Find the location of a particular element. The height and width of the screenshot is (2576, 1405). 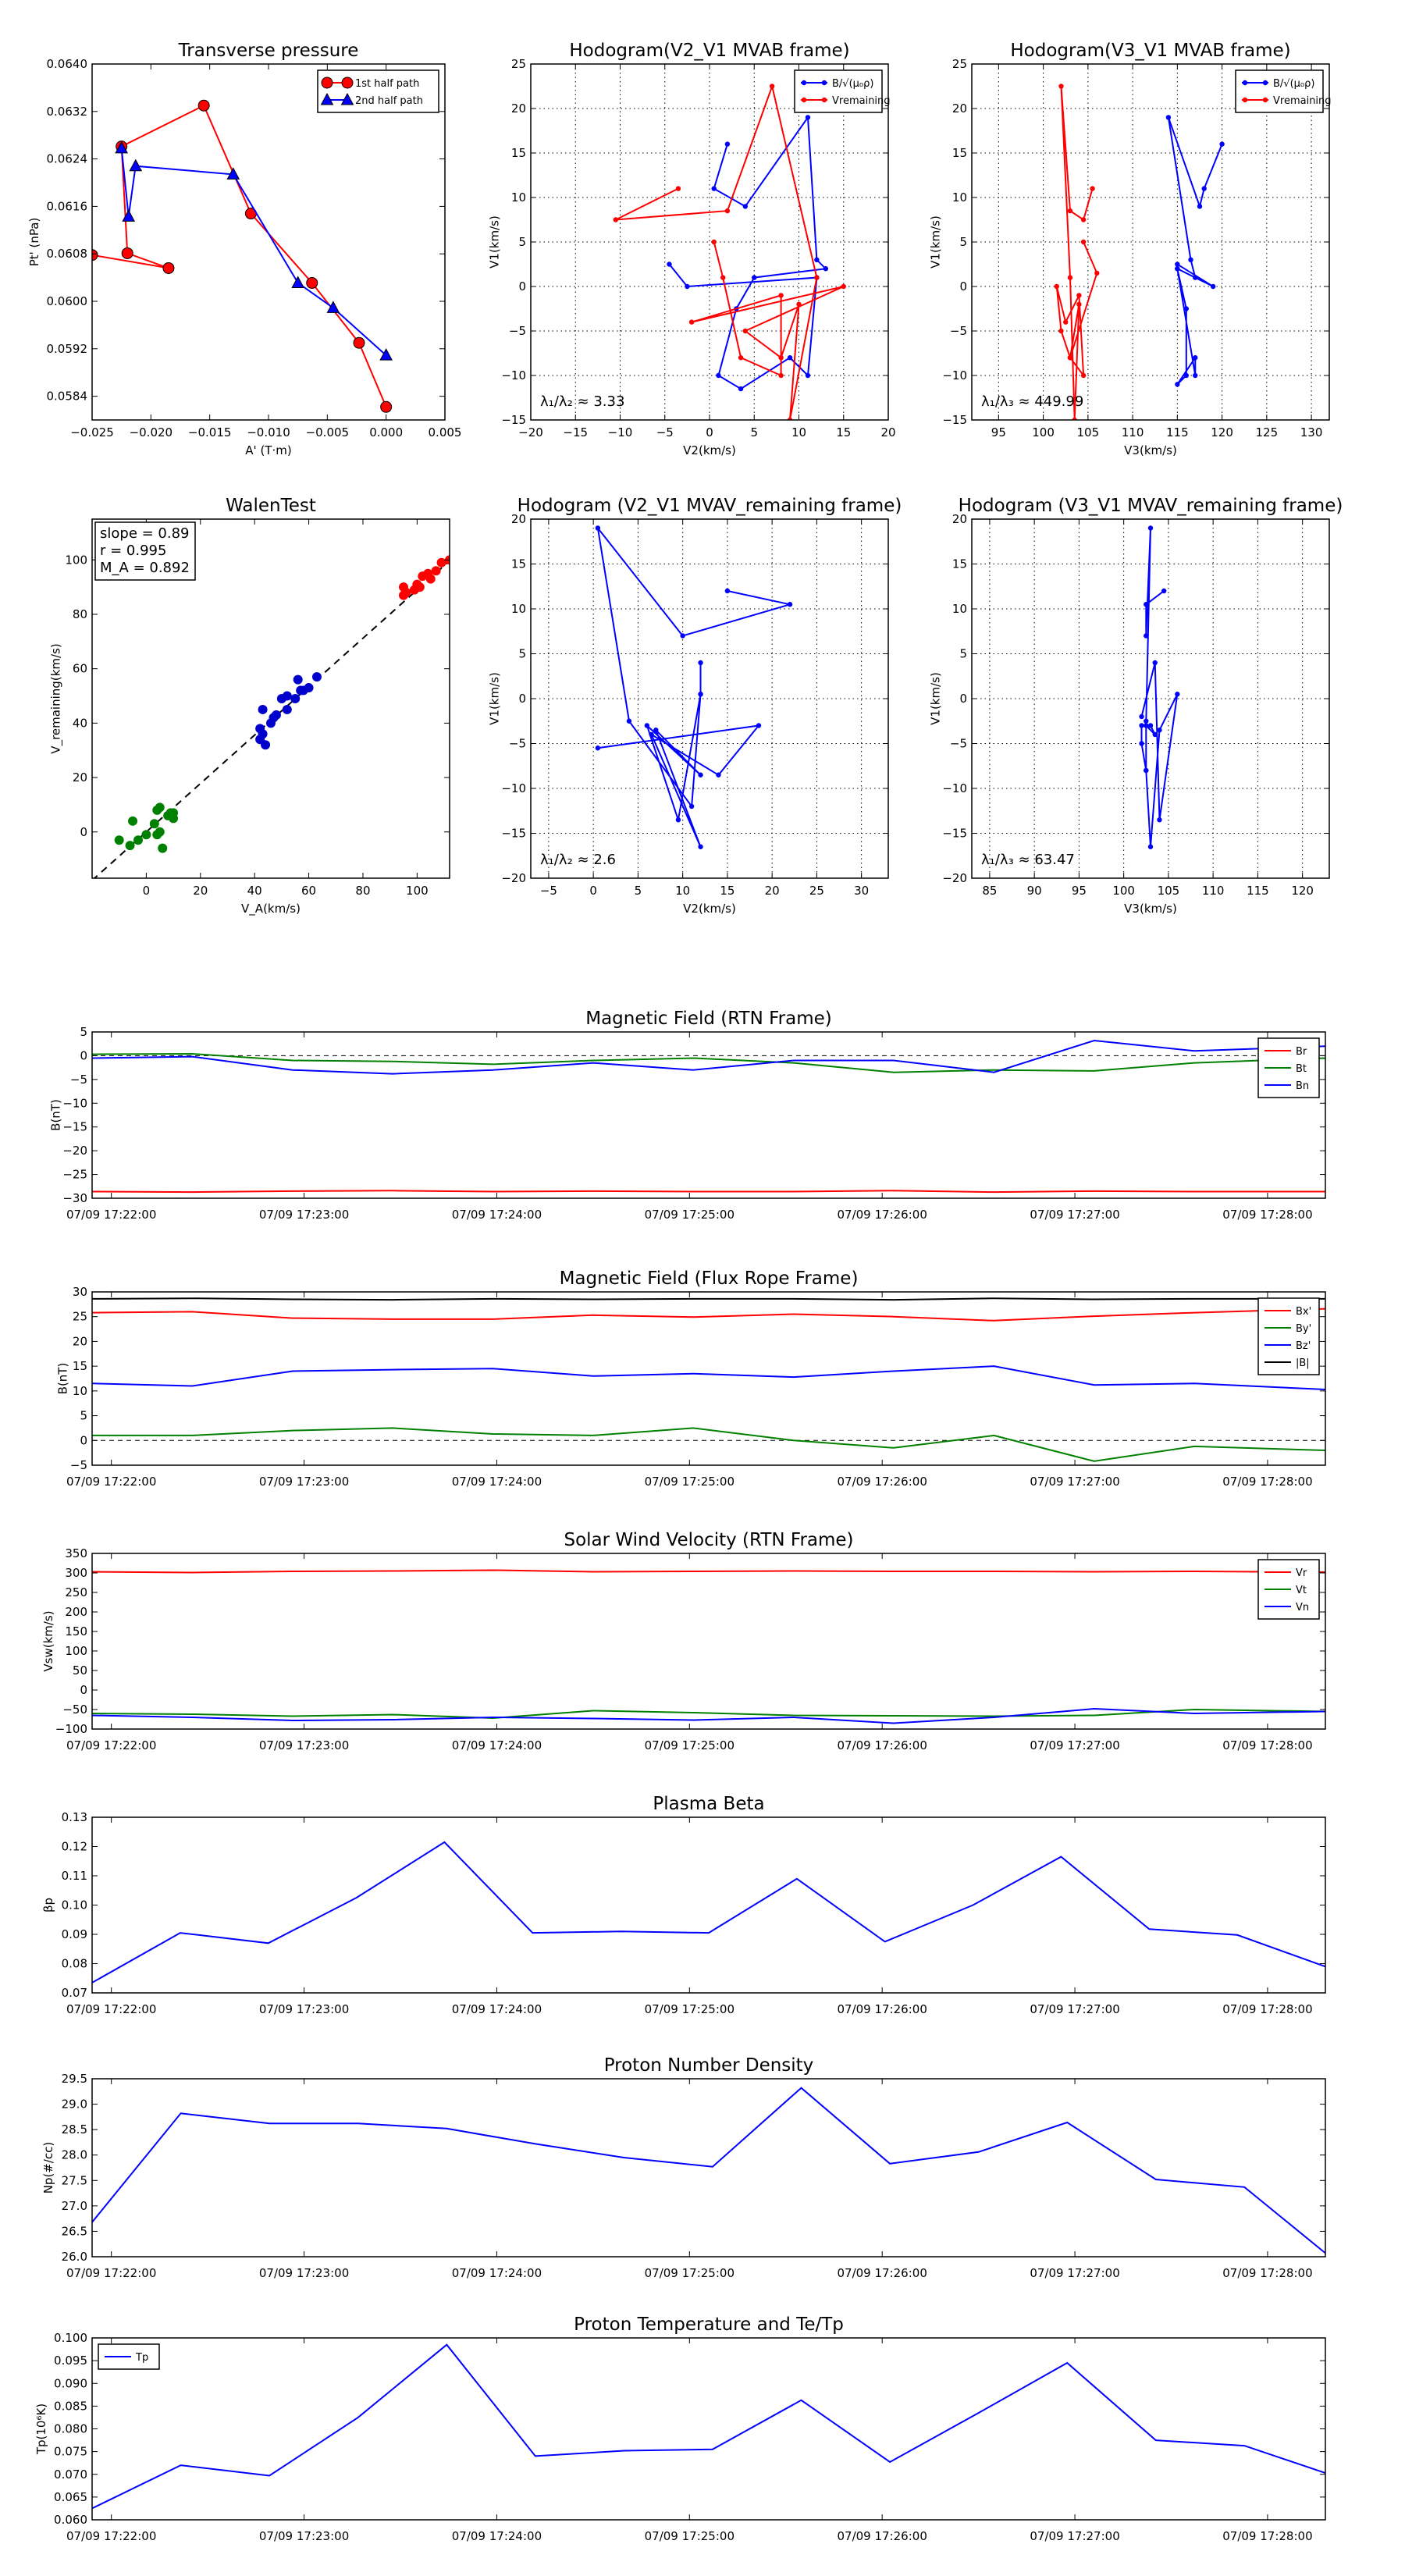

chart-title: Hodogram(V3_V1 MVAB frame) is located at coordinates (1150, 51).